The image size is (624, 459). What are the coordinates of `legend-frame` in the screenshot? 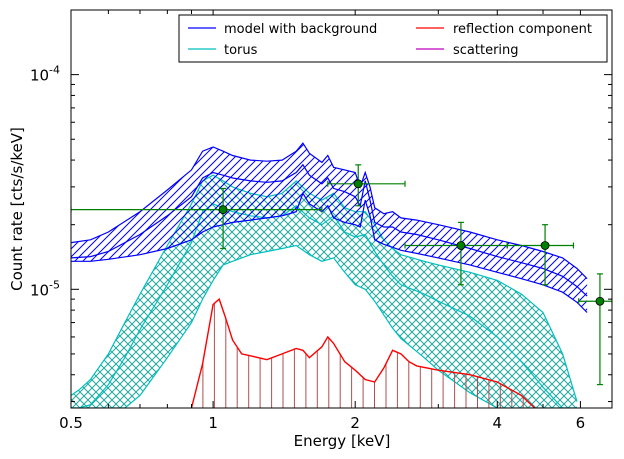 It's located at (393, 38).